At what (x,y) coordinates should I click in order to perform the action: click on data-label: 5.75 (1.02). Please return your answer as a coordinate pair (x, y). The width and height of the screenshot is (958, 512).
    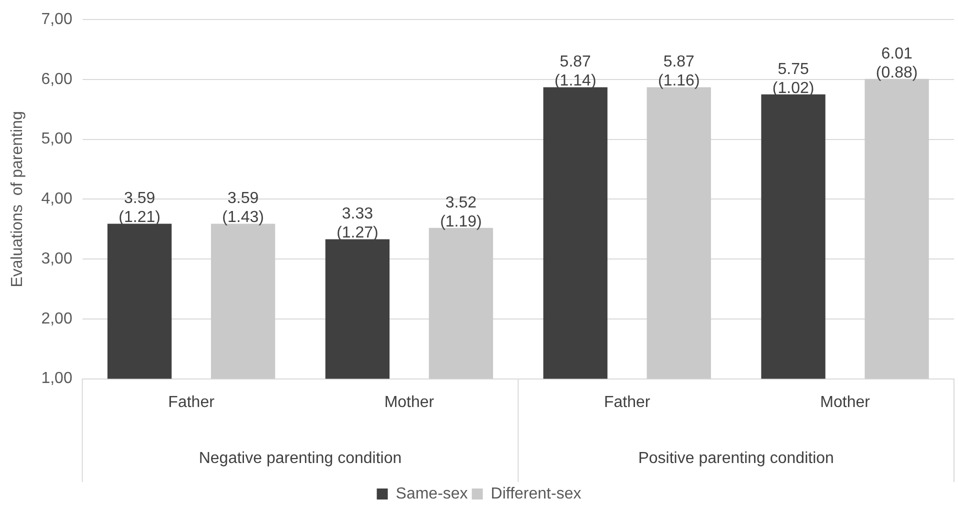
    Looking at the image, I should click on (793, 78).